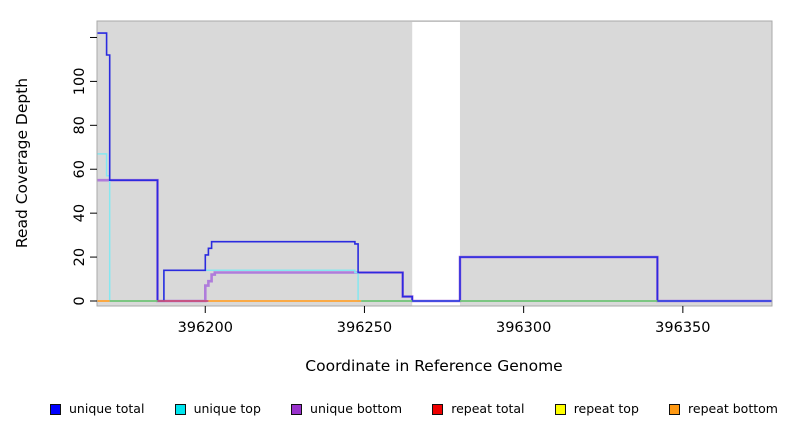 This screenshot has width=792, height=432. Describe the element at coordinates (80, 125) in the screenshot. I see `y-tick-label: 80` at that location.